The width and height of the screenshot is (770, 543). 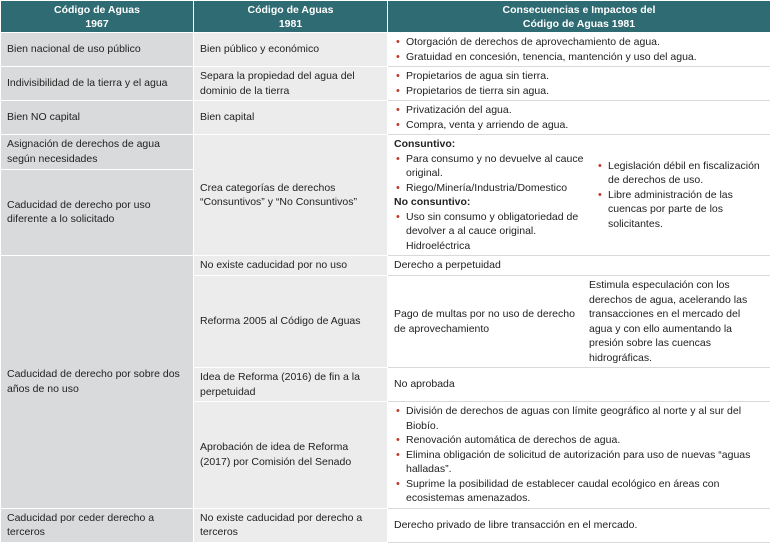 I want to click on header-code-1981-line2: 1981, so click(x=290, y=24).